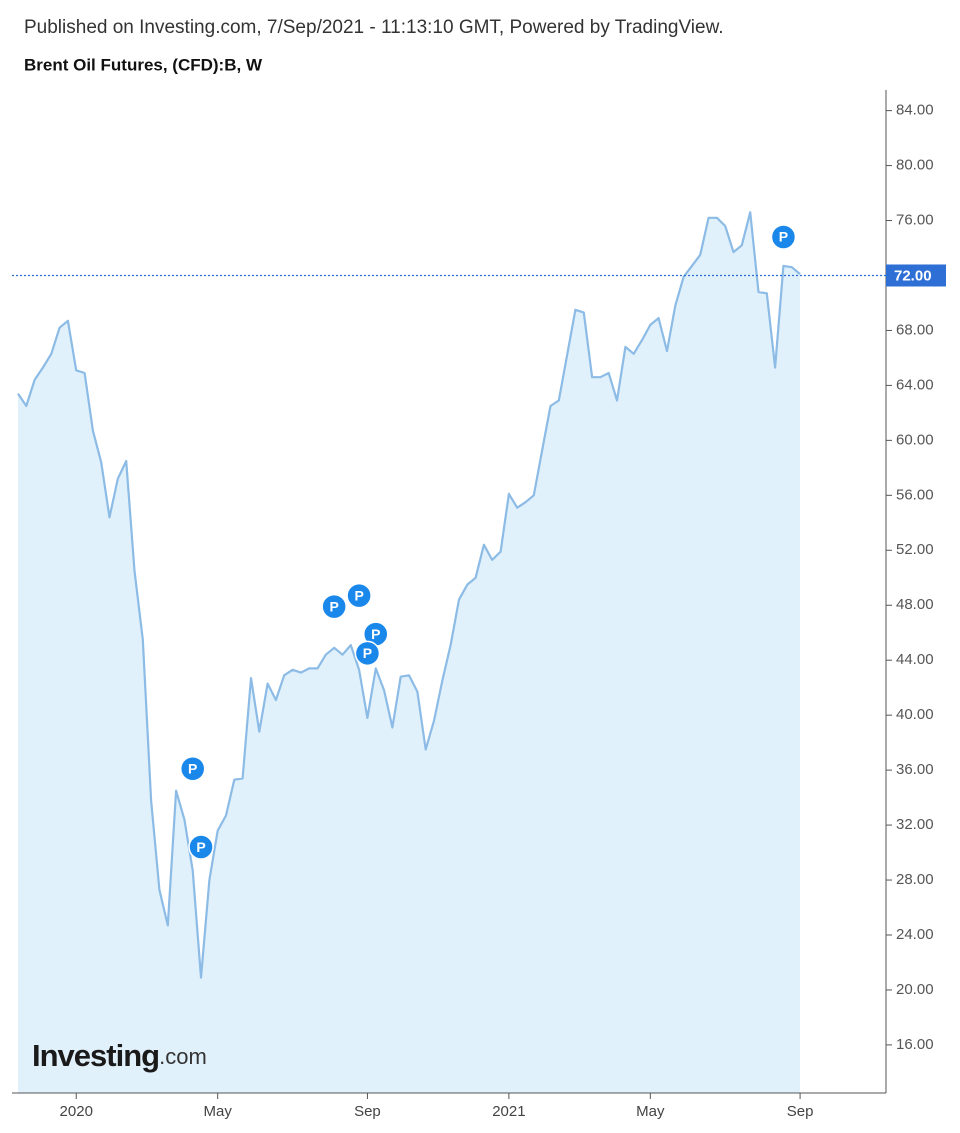 Image resolution: width=960 pixels, height=1133 pixels. I want to click on chart-title: Brent Oil Futures, (CFD):B, W, so click(143, 64).